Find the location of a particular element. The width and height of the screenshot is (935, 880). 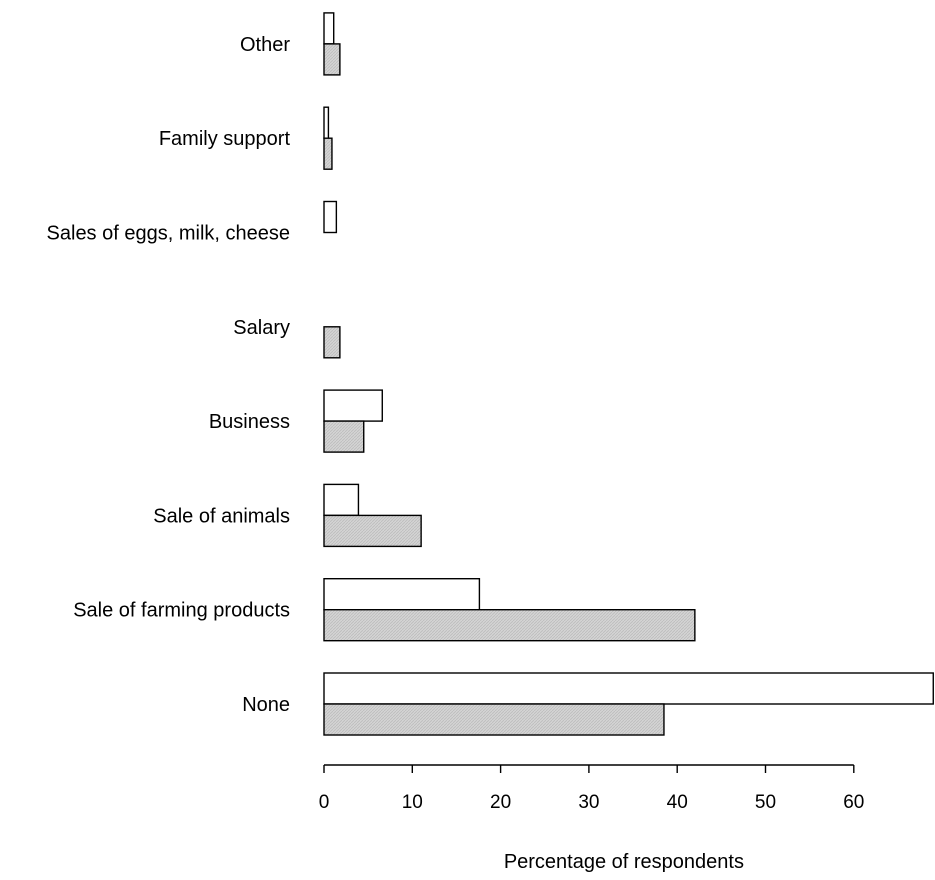

x-tick-label: 0 is located at coordinates (324, 802).